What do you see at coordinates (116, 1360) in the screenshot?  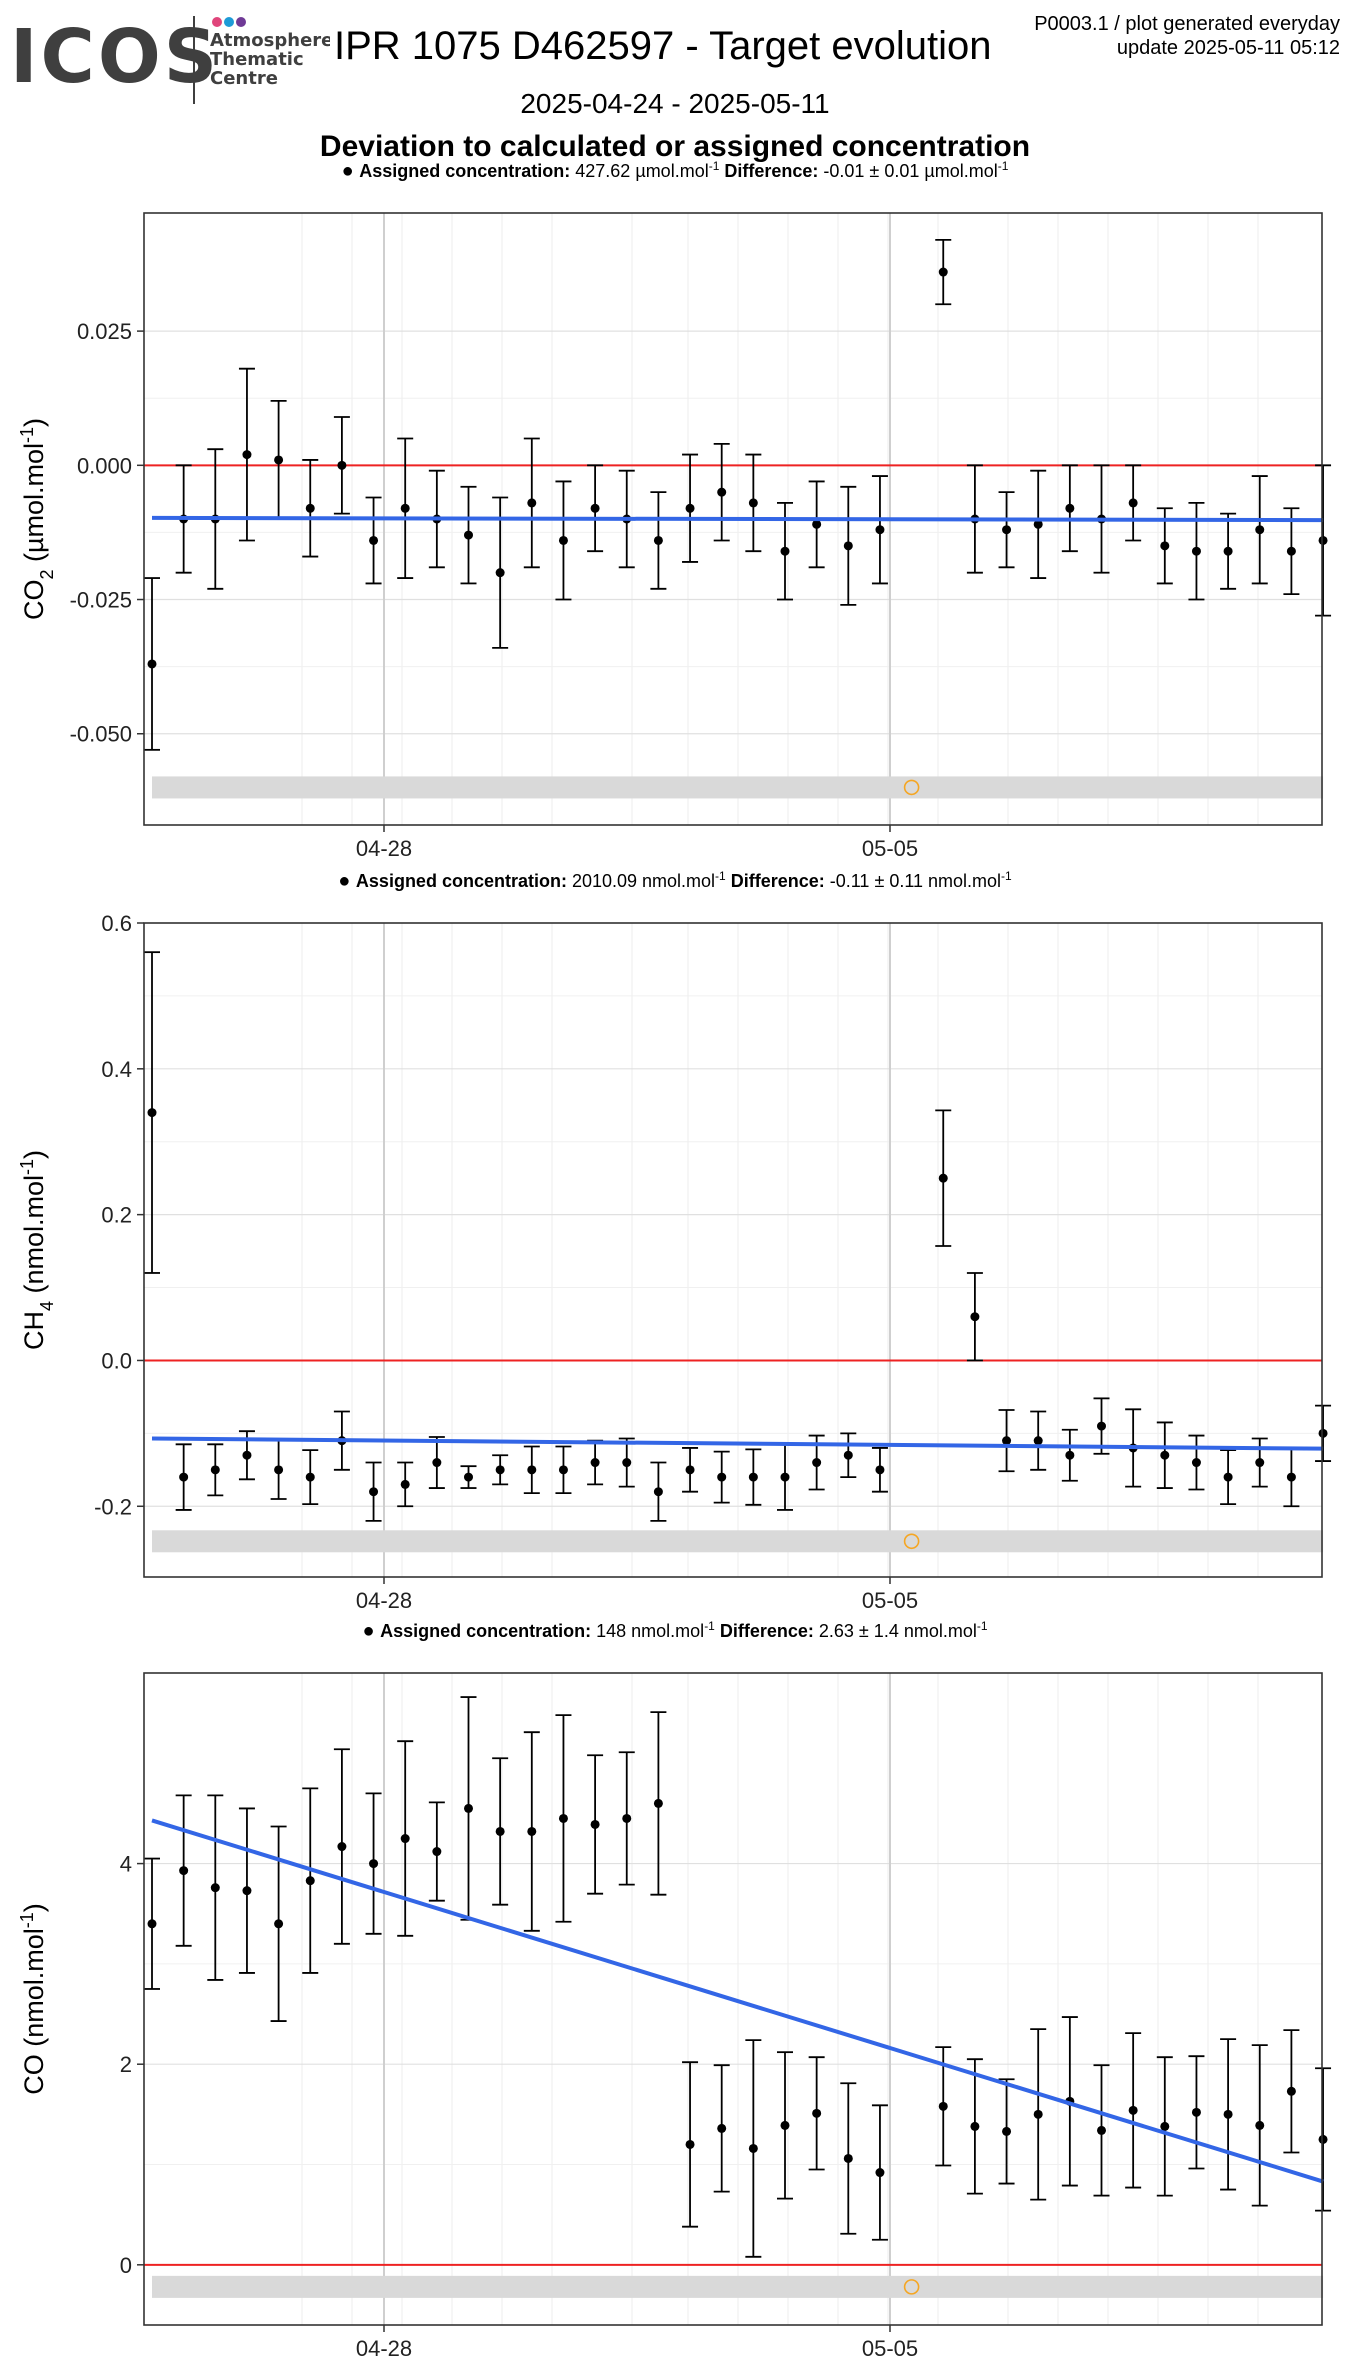 I see `y-tick-label: 0.0` at bounding box center [116, 1360].